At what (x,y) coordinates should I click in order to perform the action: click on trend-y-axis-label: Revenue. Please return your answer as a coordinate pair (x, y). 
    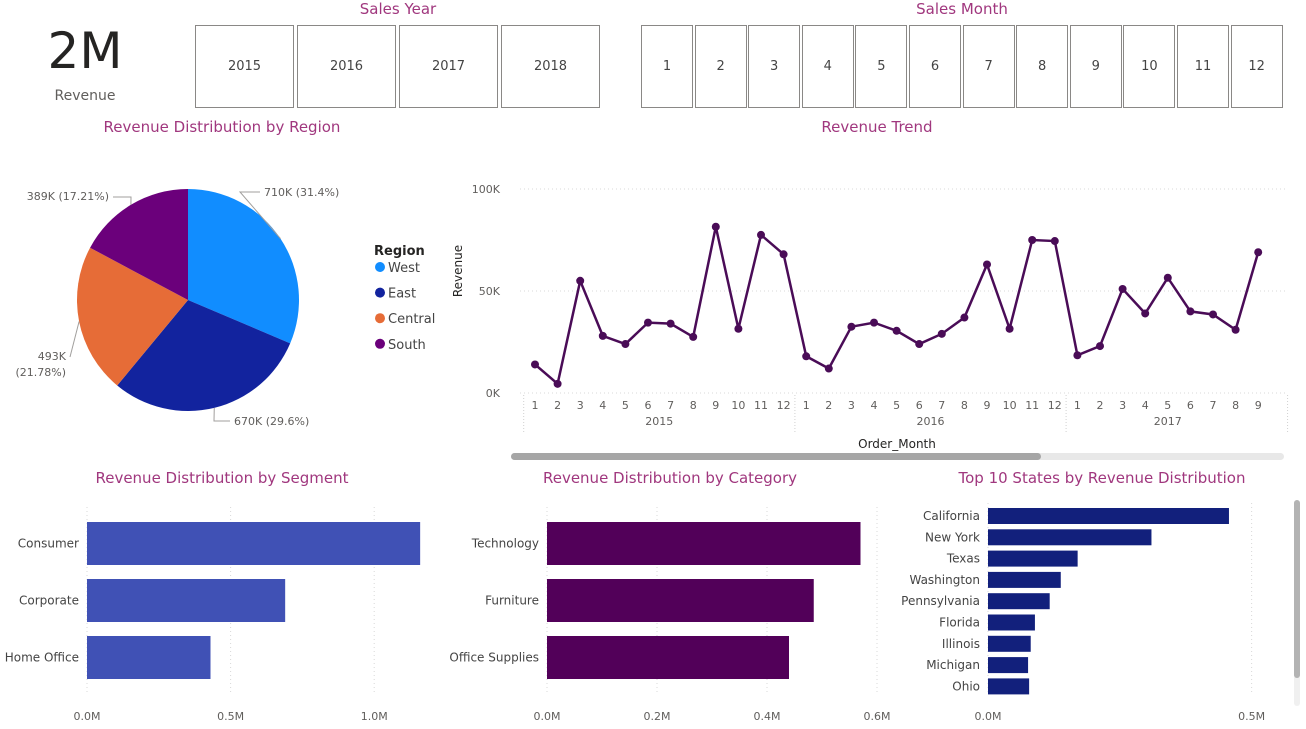
    Looking at the image, I should click on (458, 271).